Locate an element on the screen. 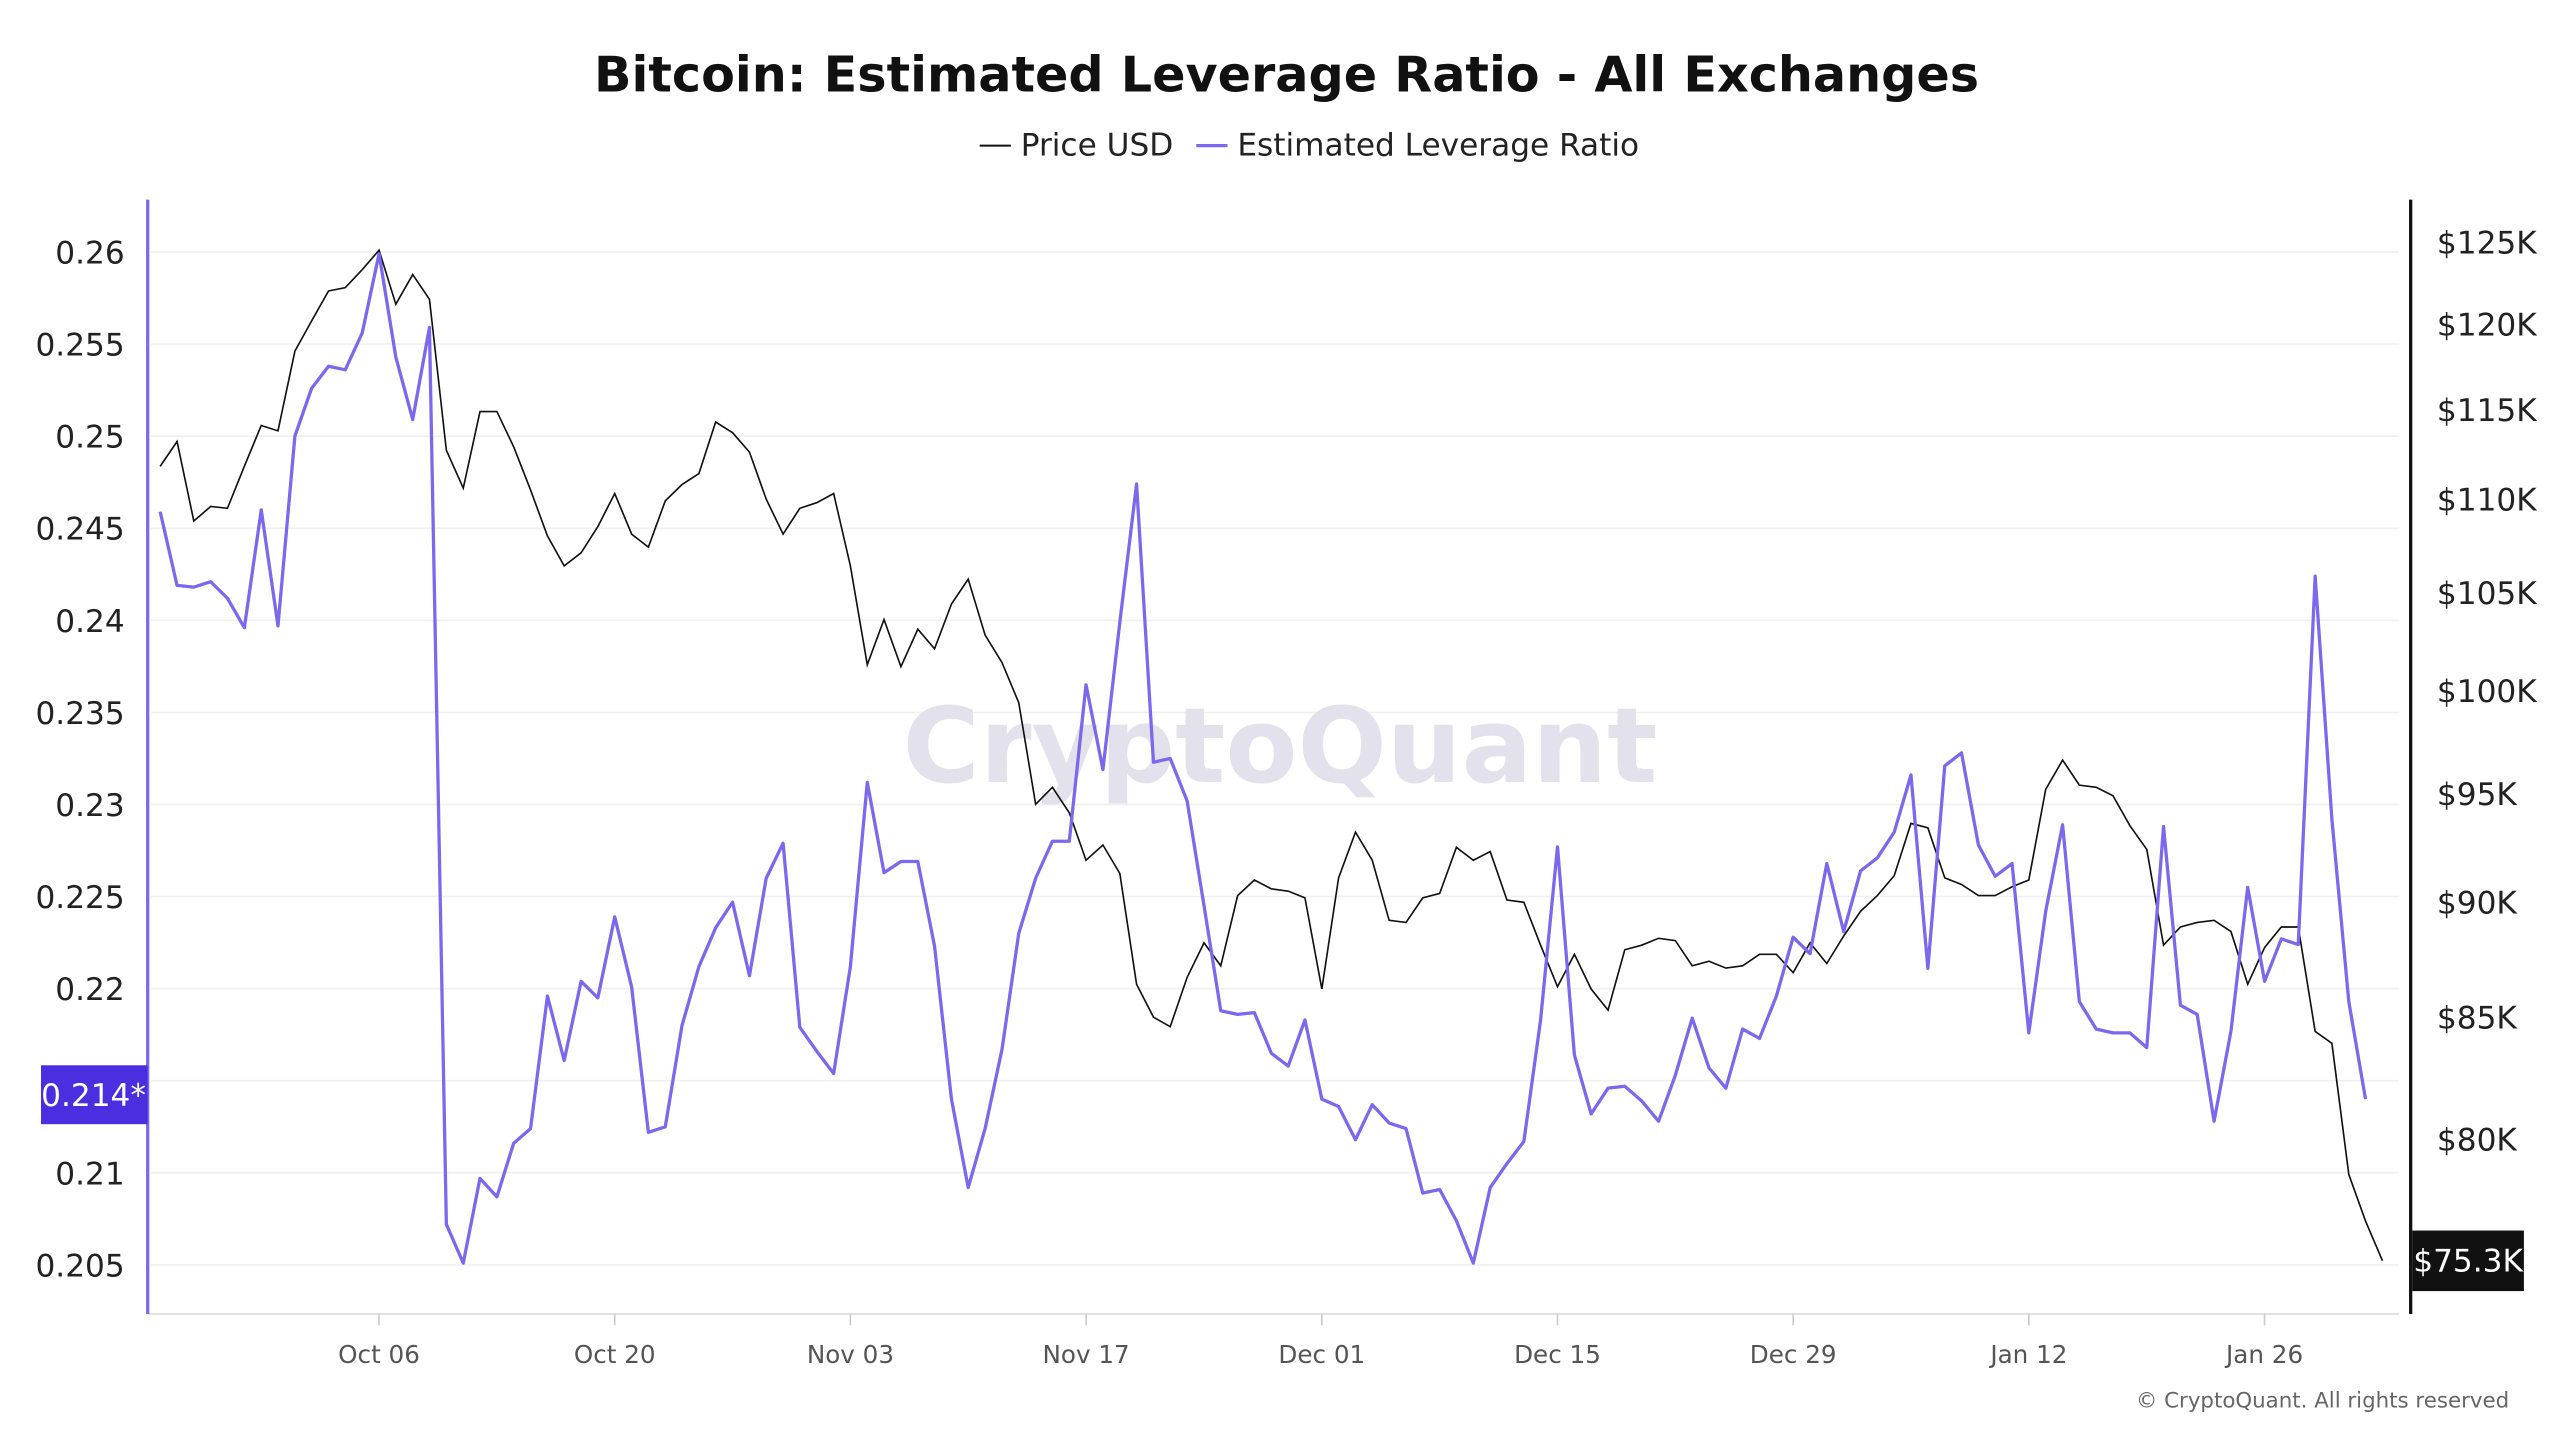  x-tick-label: Jan 26 is located at coordinates (2263, 1354).